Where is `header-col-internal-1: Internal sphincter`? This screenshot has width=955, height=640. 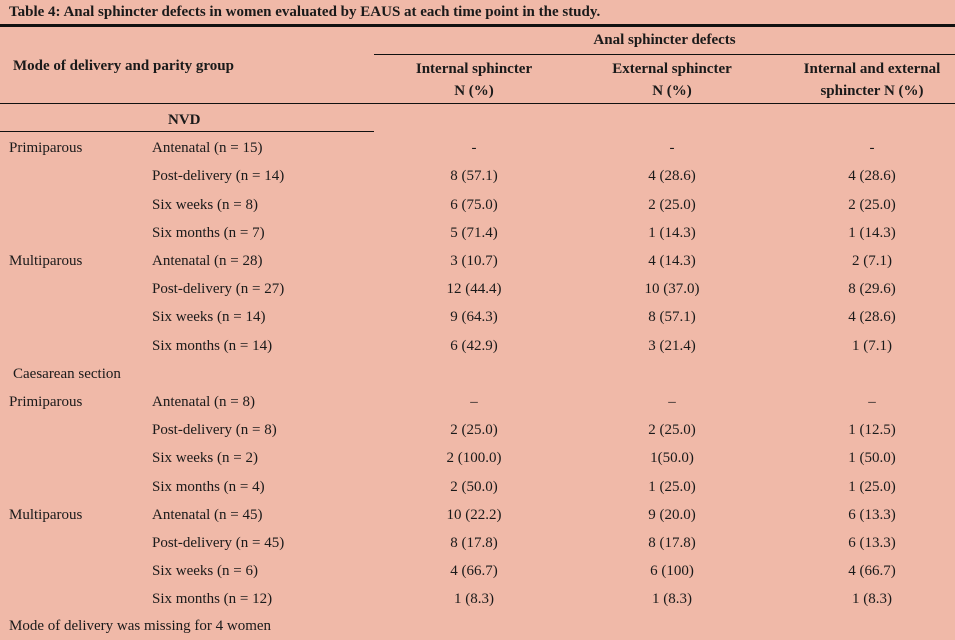 header-col-internal-1: Internal sphincter is located at coordinates (474, 69).